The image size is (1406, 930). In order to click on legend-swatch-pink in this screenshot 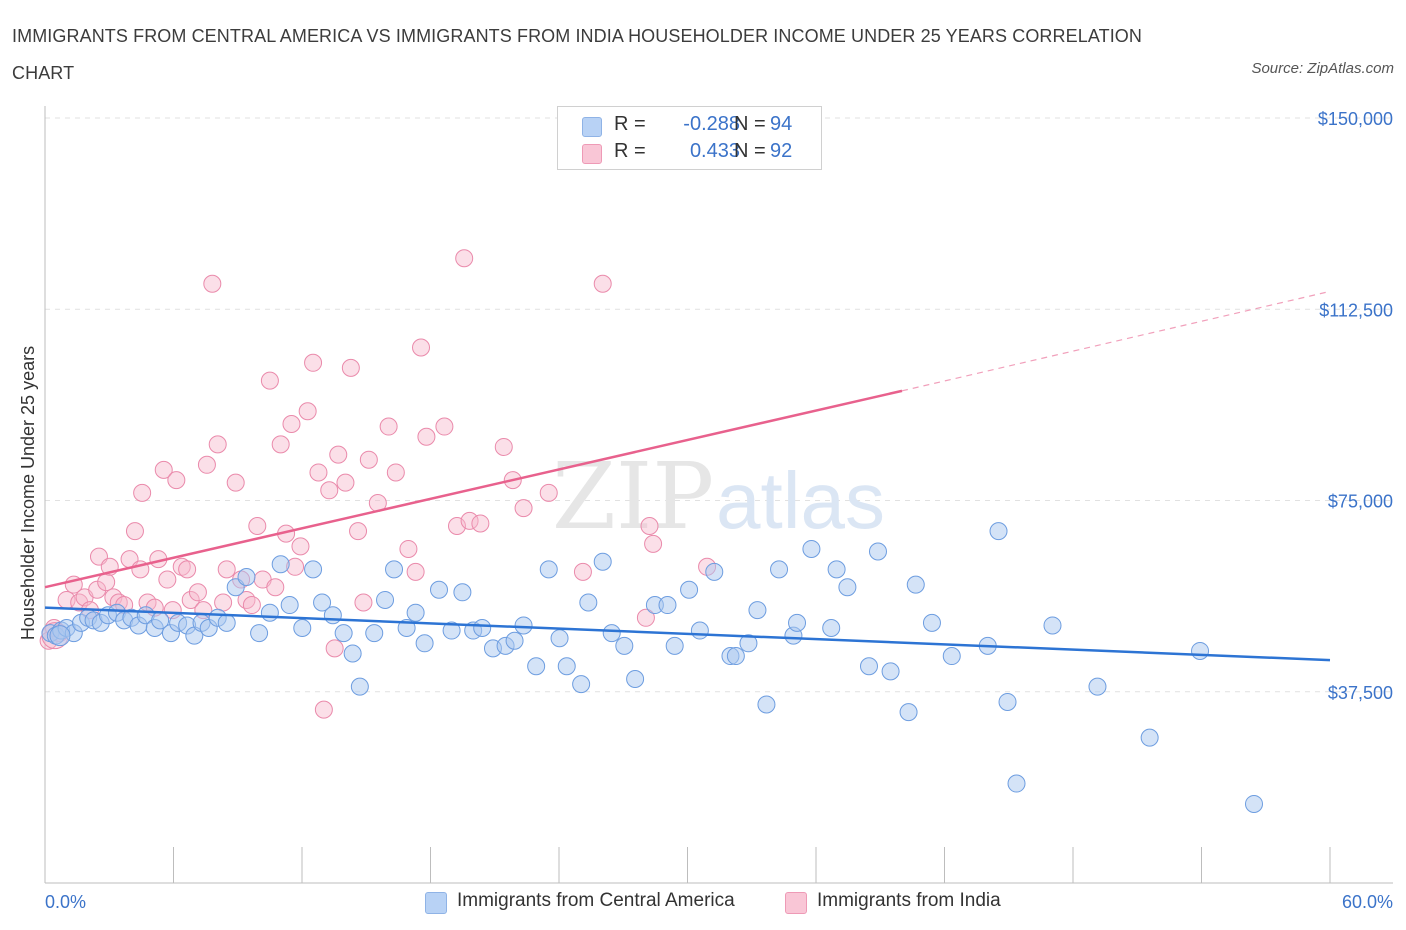, I will do `click(592, 154)`.